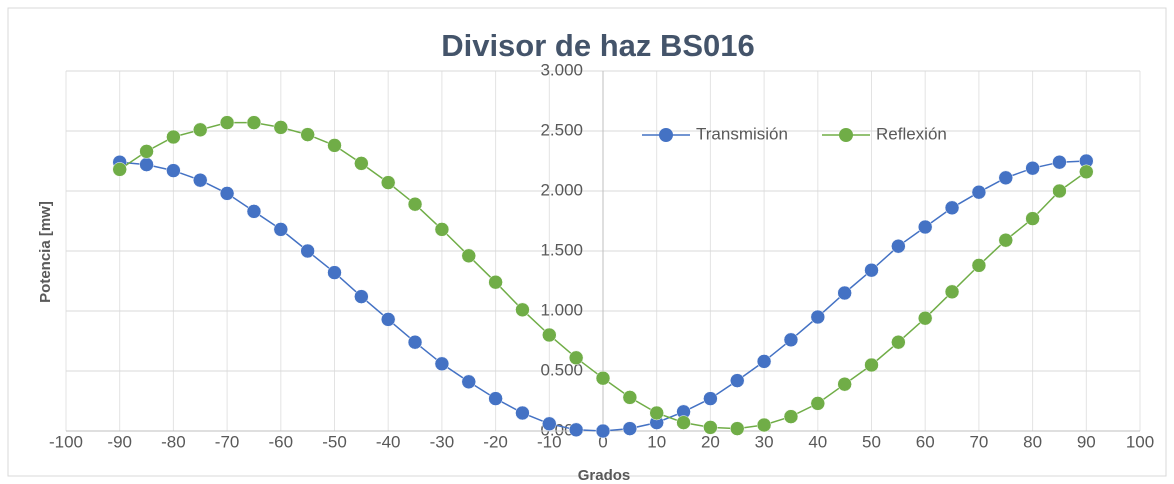 The image size is (1174, 484). I want to click on x-tick-label: -20, so click(495, 441).